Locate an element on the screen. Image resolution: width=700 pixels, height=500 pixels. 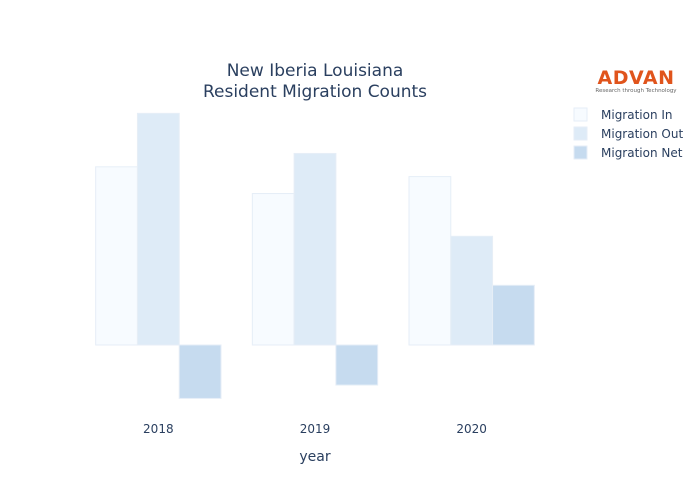
bar-migration-in-2019 is located at coordinates (273, 269).